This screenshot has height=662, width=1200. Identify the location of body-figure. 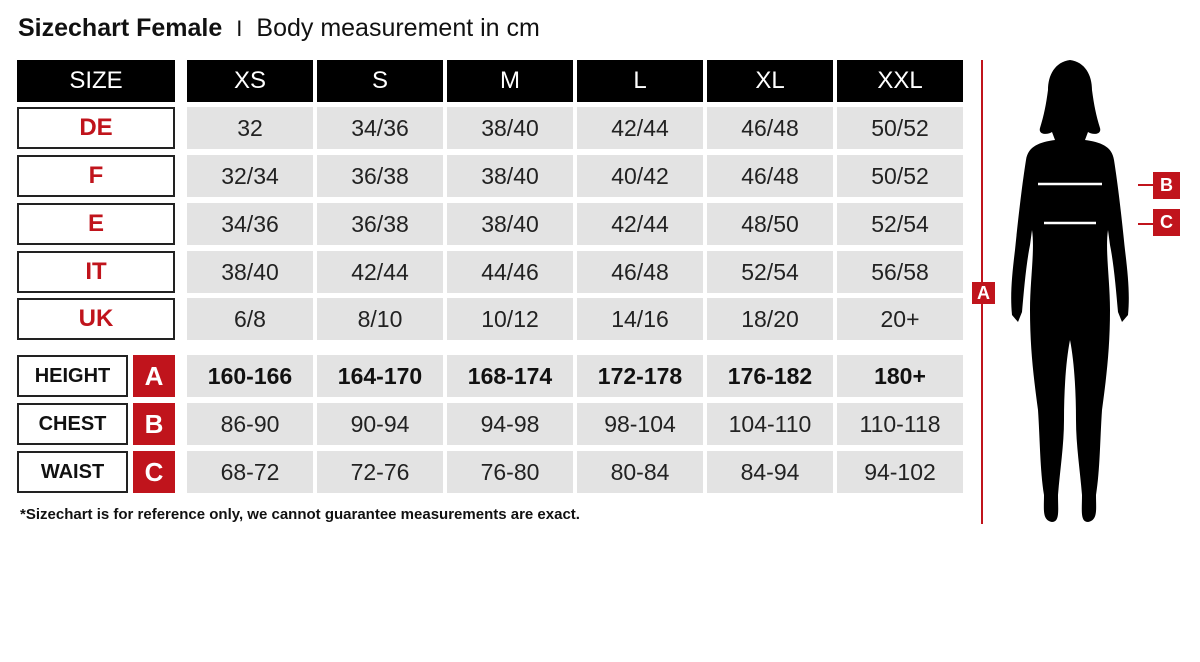
(1067, 292).